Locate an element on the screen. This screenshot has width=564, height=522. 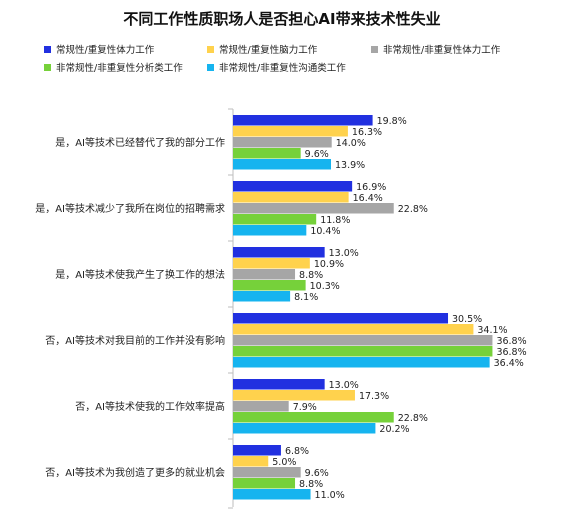
data-label: 30.5% is located at coordinates (467, 319).